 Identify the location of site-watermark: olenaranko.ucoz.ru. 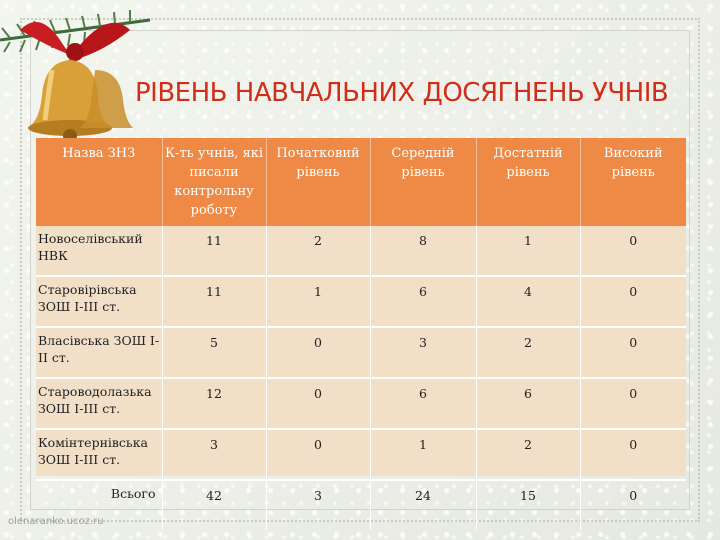
(56, 521).